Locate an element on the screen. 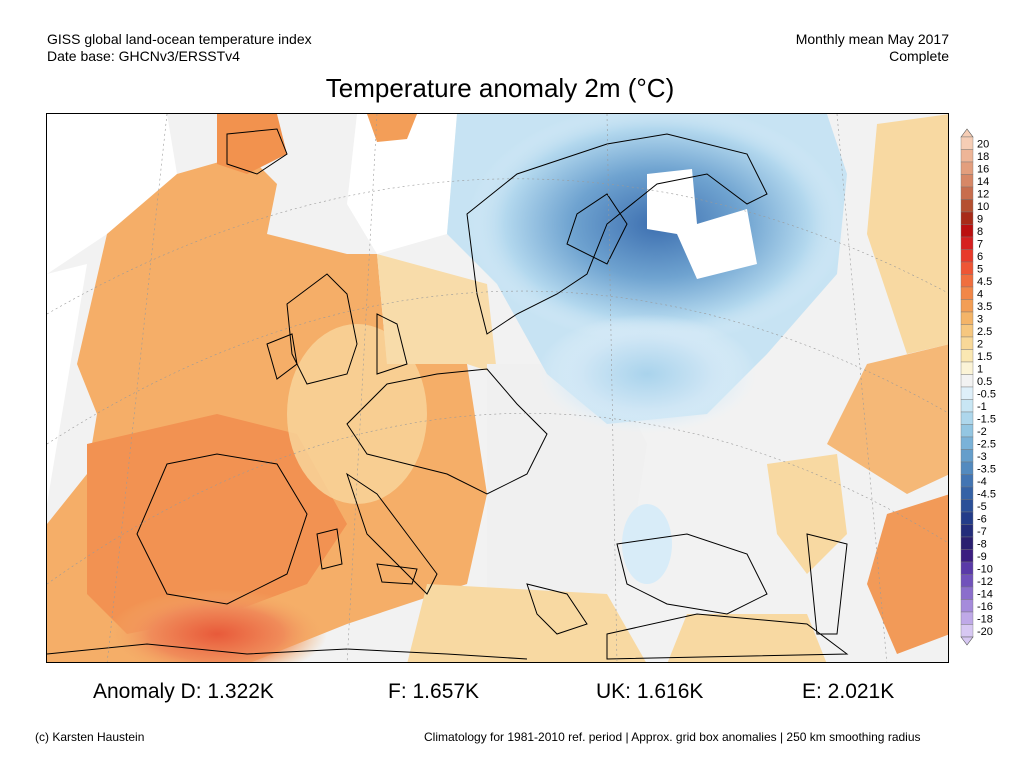 The height and width of the screenshot is (768, 1024). legend-label: -1 is located at coordinates (982, 407).